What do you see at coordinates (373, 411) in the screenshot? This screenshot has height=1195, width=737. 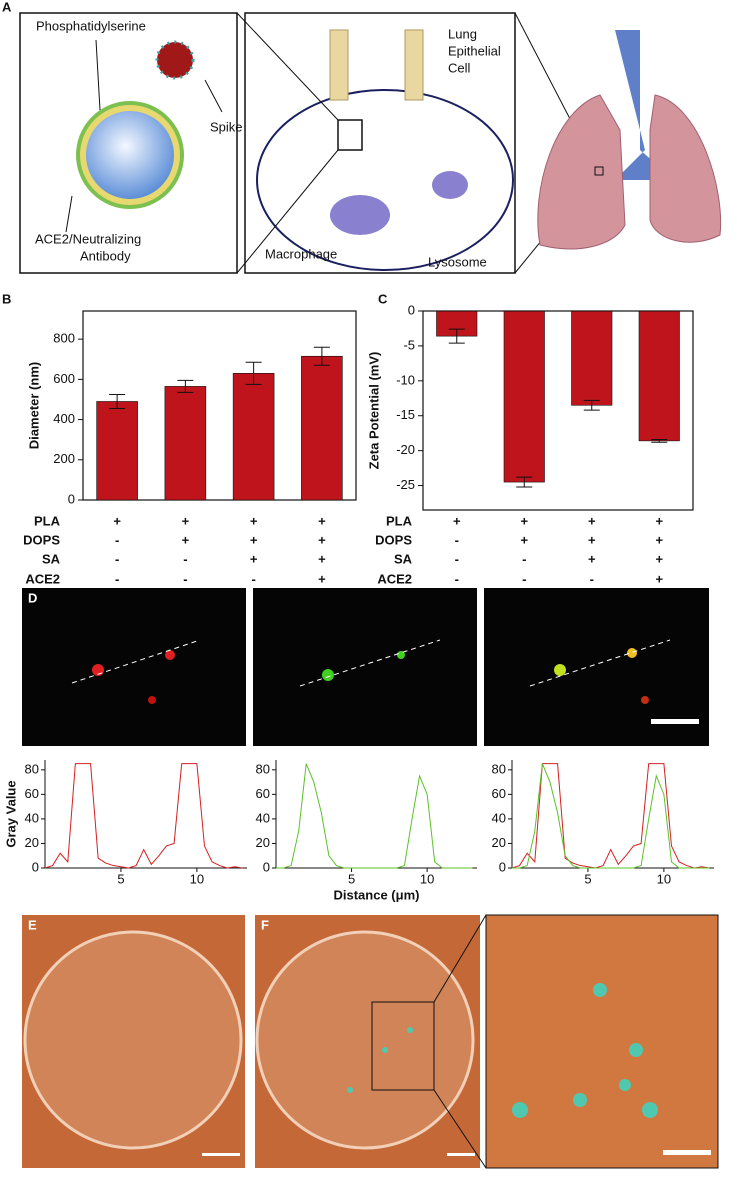 I see `y-axis-label: Zeta Potential (mV)` at bounding box center [373, 411].